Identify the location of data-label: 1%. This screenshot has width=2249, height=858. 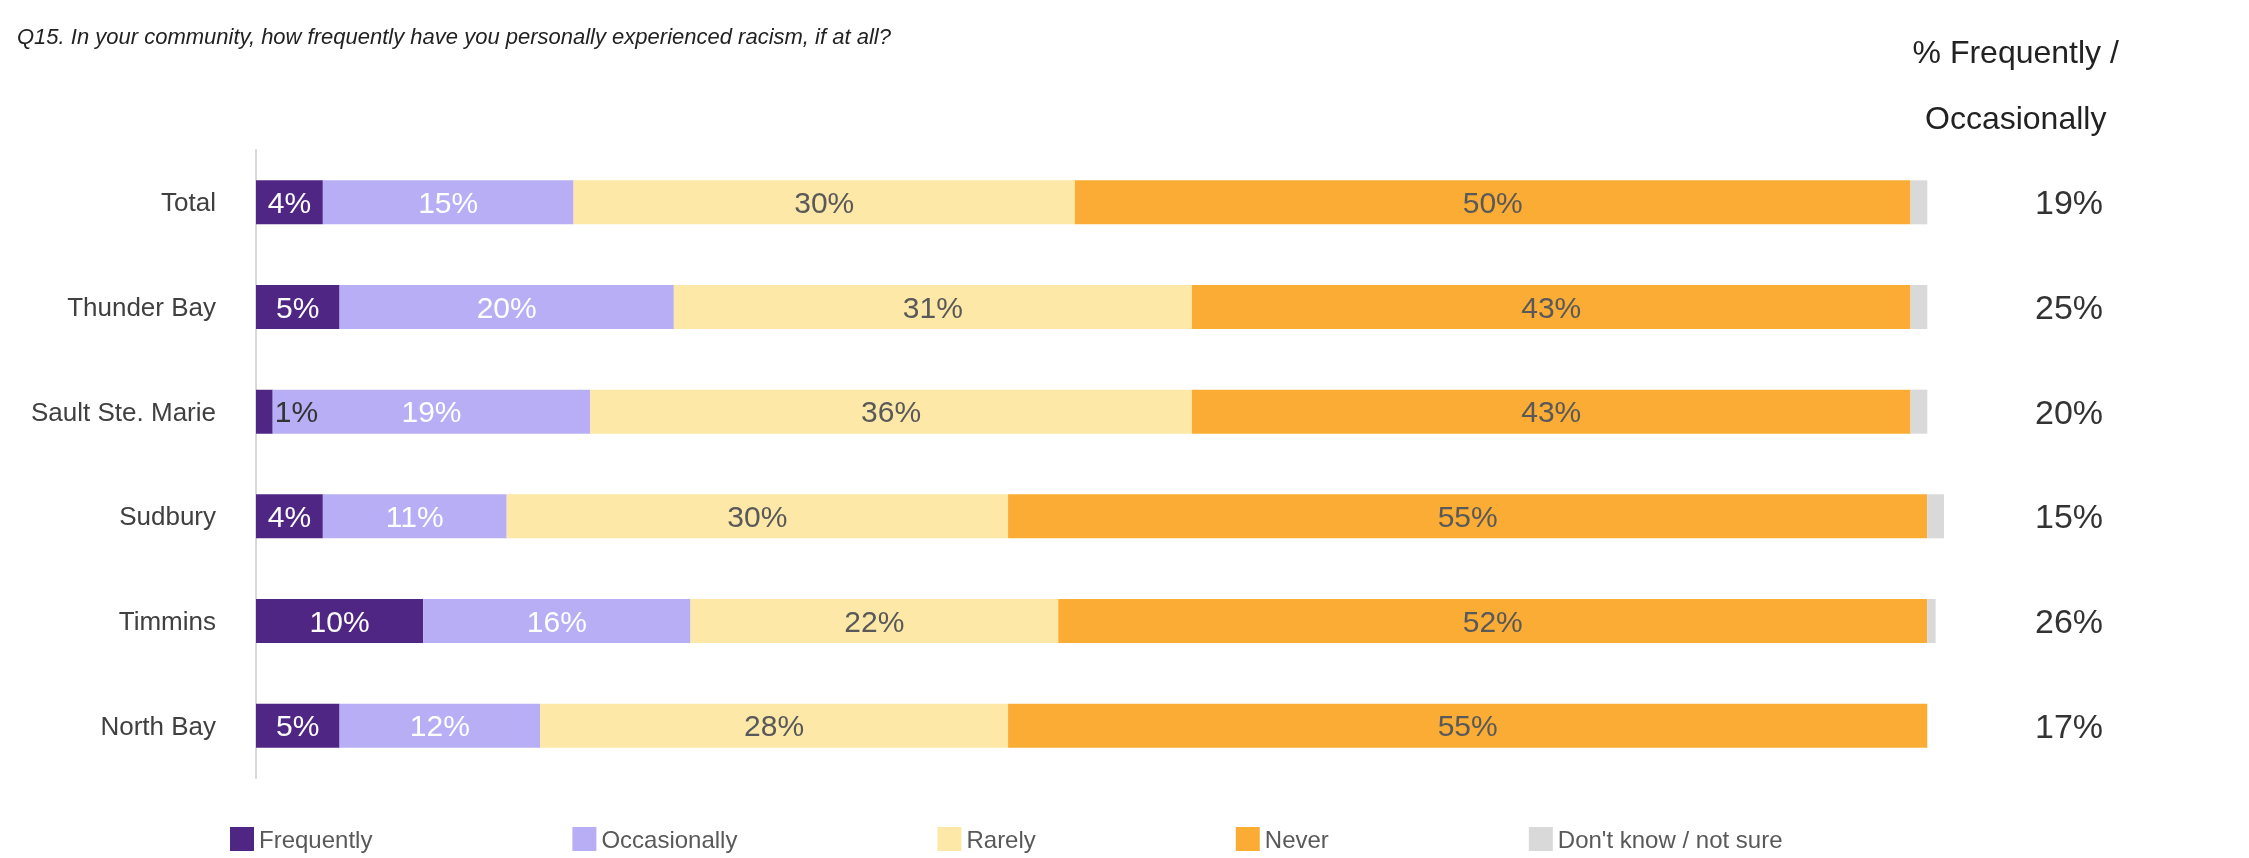
(296, 412).